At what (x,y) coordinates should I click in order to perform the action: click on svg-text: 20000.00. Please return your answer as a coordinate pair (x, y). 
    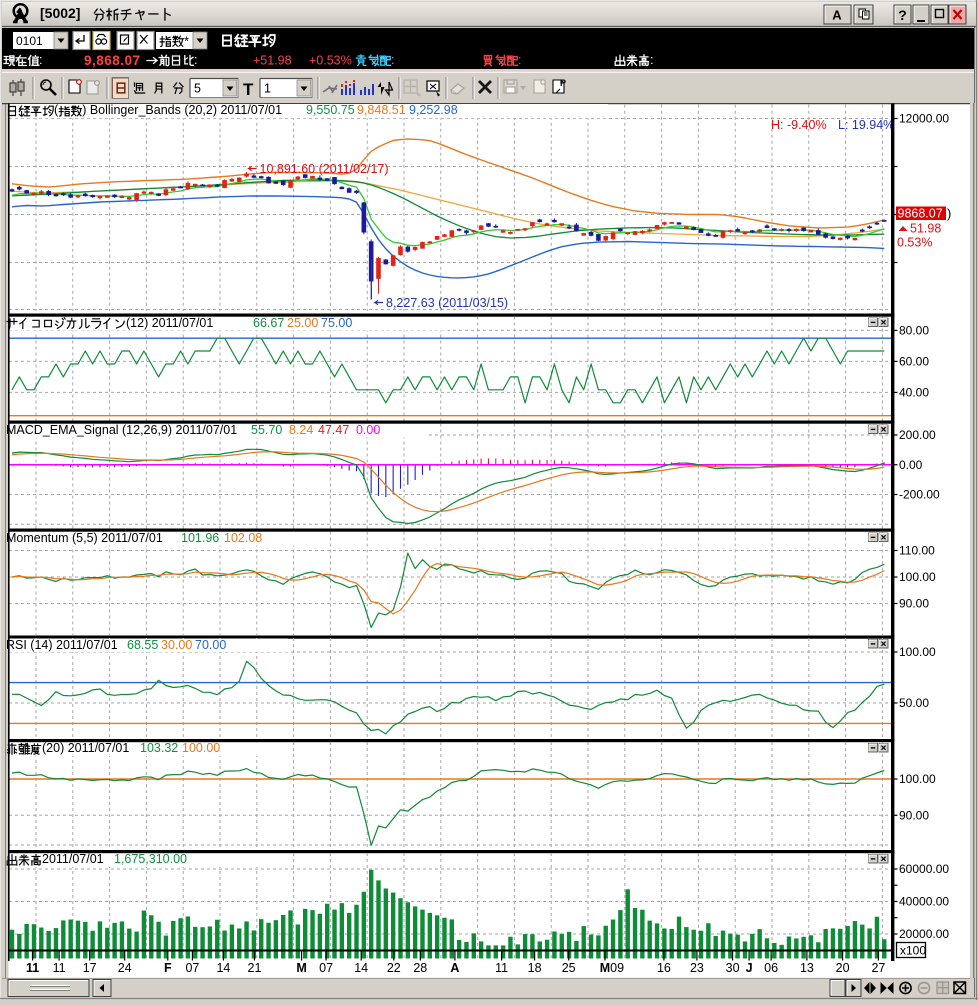
    Looking at the image, I should click on (924, 934).